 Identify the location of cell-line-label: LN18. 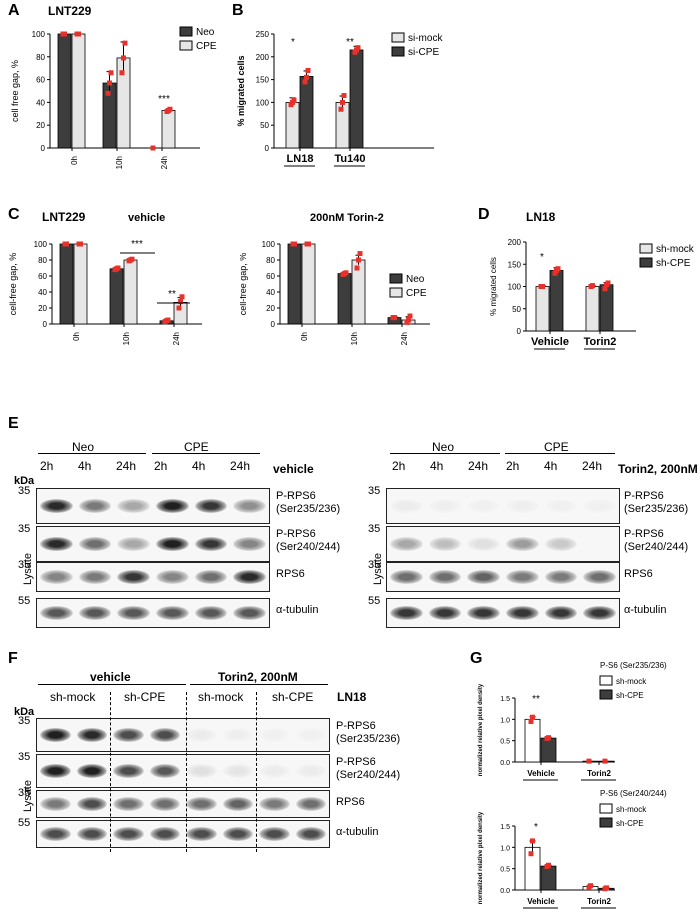
(352, 697).